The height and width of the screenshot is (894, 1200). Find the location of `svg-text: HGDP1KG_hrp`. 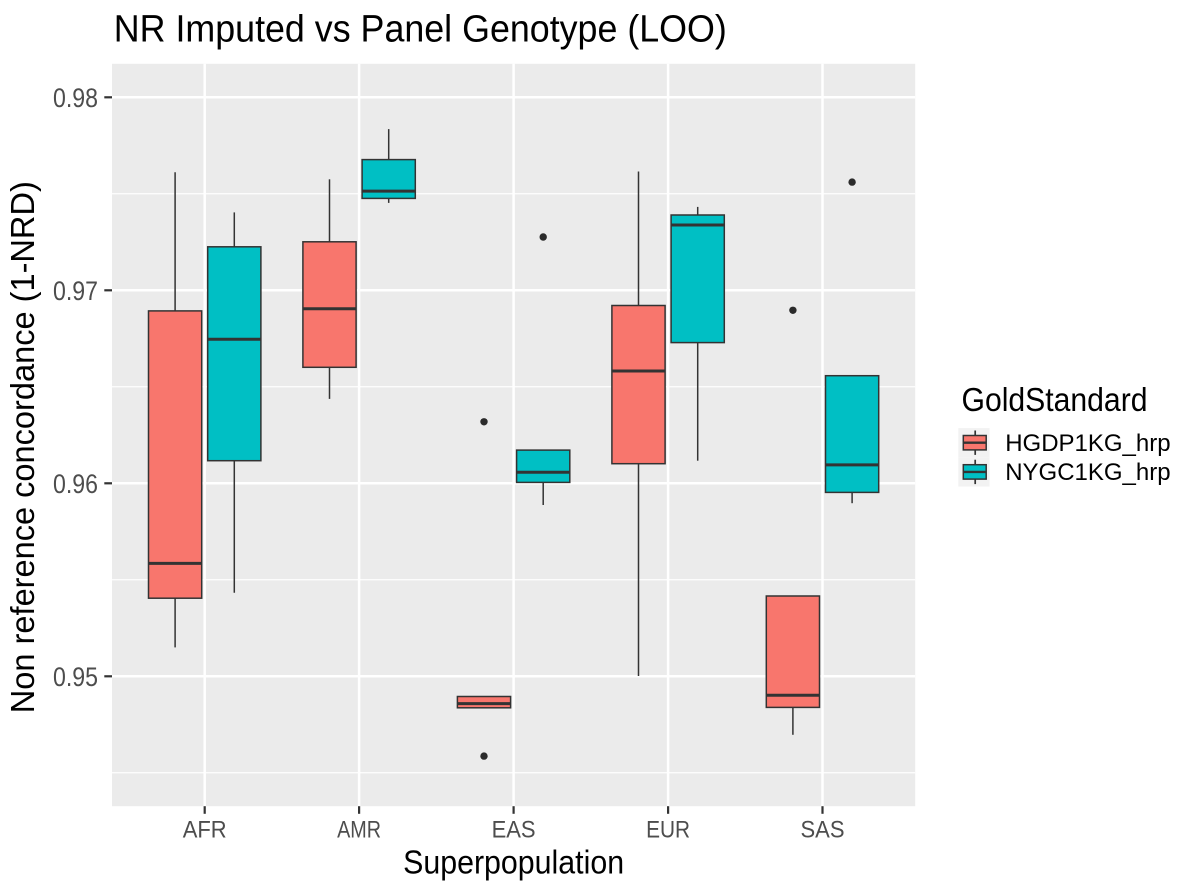

svg-text: HGDP1KG_hrp is located at coordinates (1087, 443).